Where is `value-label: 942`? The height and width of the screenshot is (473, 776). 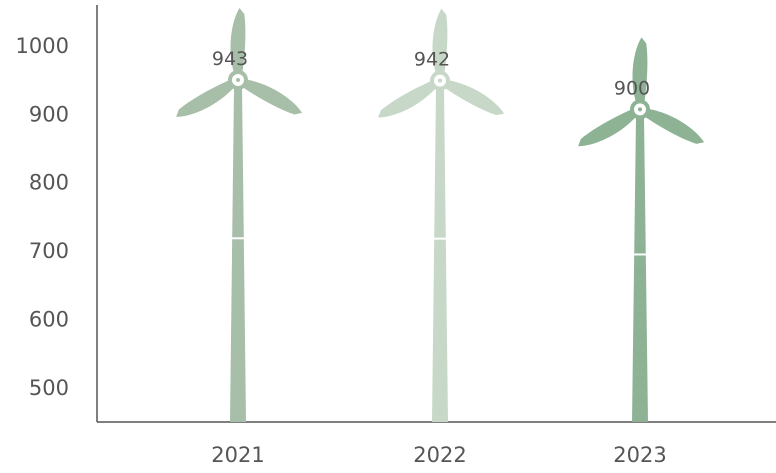 value-label: 942 is located at coordinates (432, 60).